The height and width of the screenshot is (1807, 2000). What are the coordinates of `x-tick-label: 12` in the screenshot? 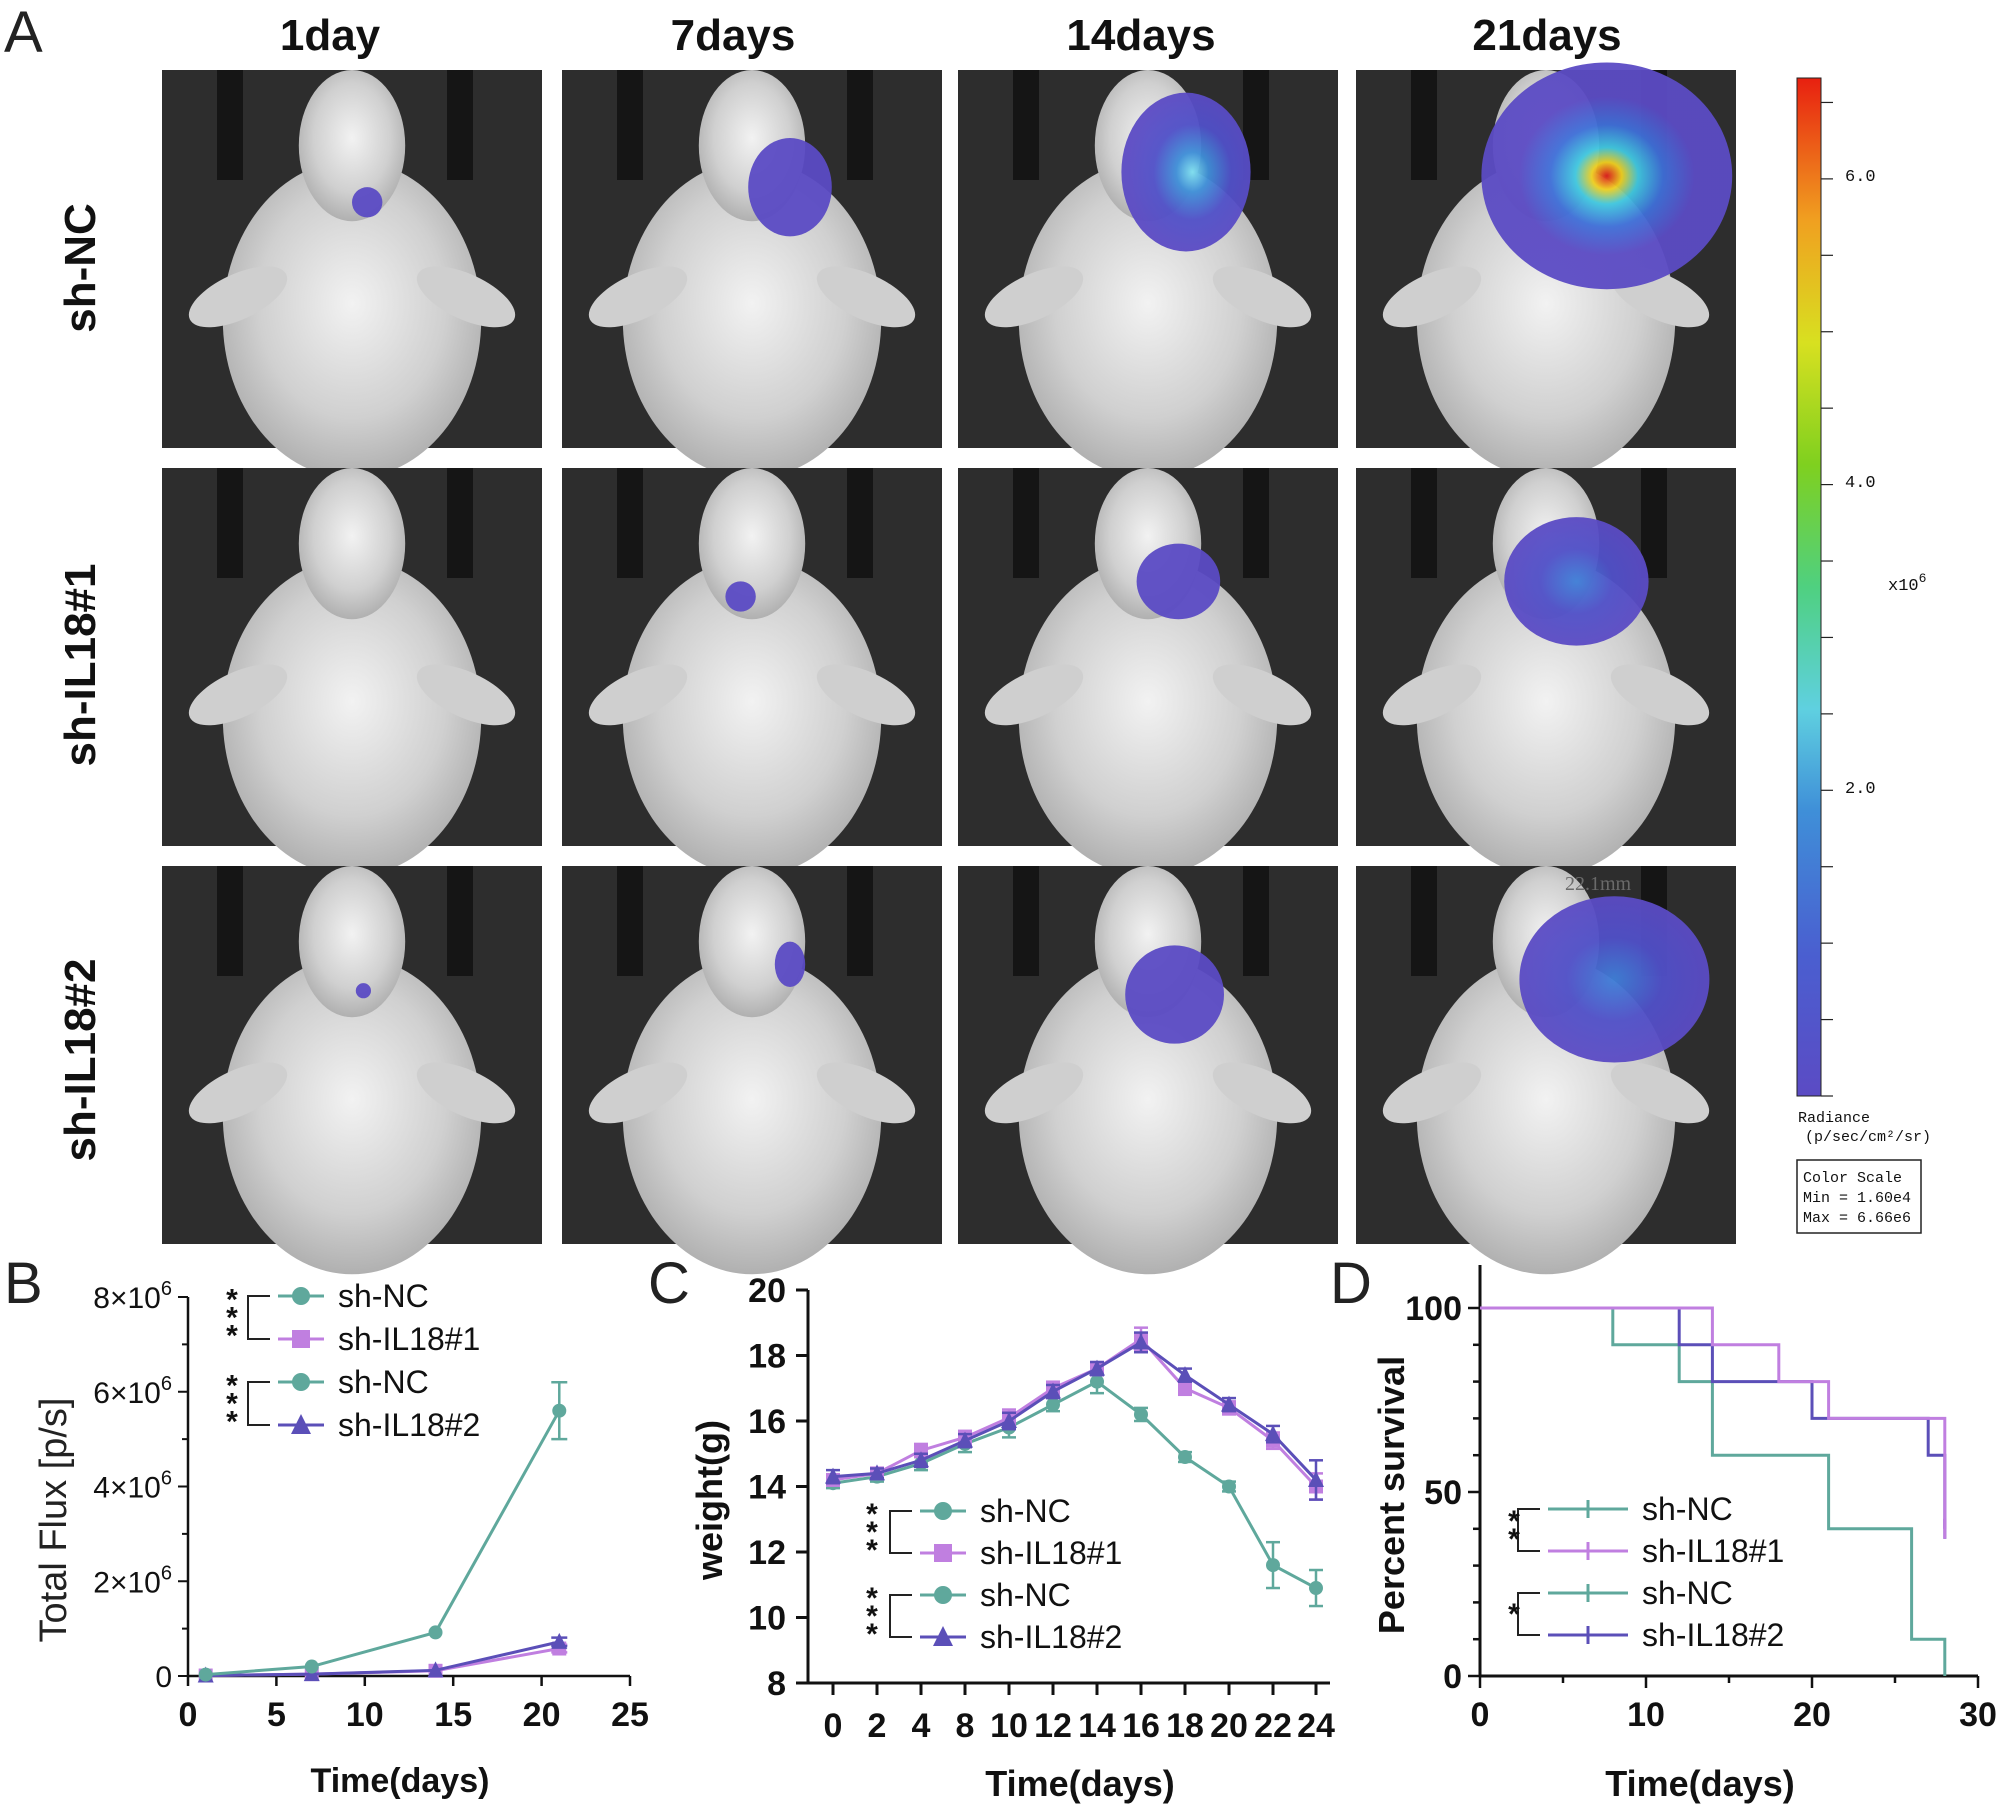 It's located at (1053, 1726).